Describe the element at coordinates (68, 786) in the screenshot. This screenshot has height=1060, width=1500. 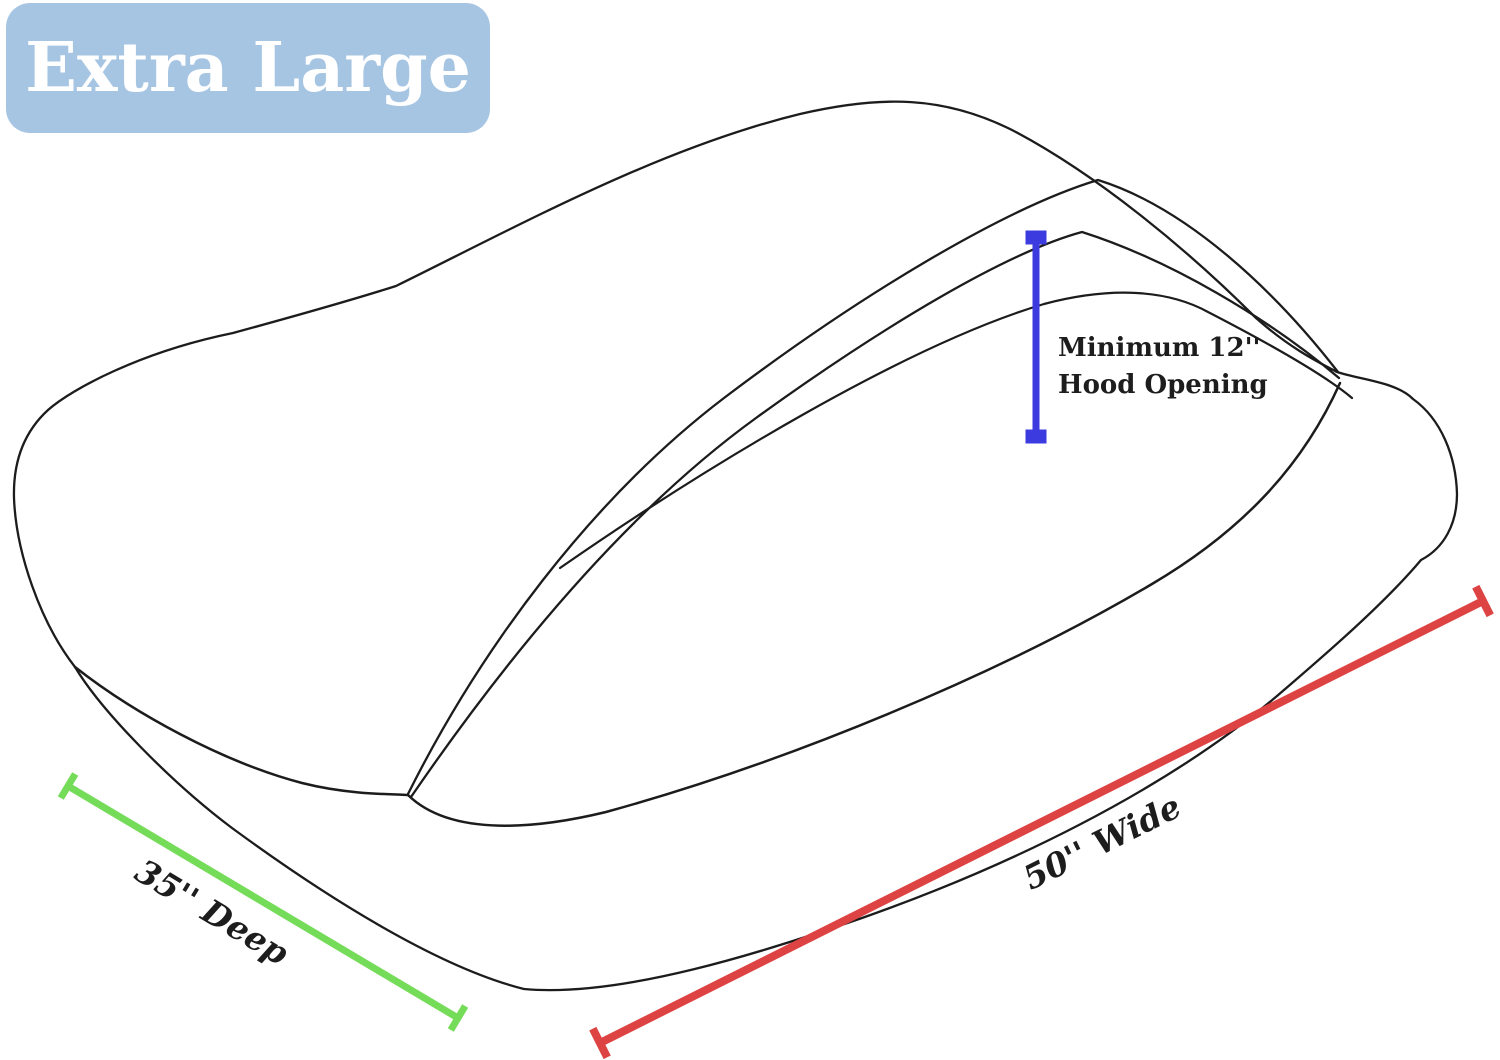
I see `depth-dimension-start-cap` at that location.